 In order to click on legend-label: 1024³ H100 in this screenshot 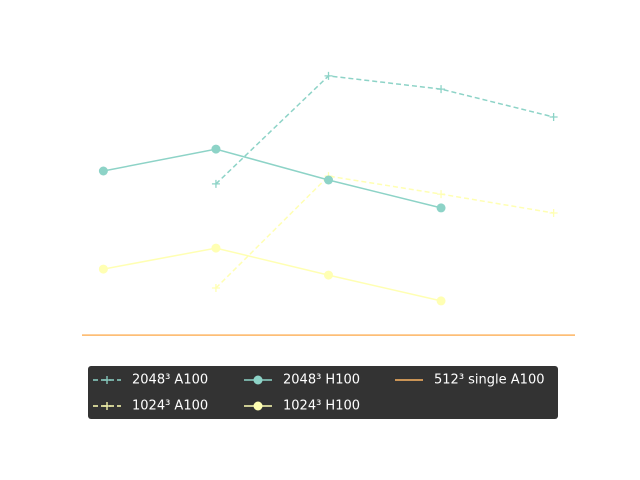, I will do `click(321, 406)`.